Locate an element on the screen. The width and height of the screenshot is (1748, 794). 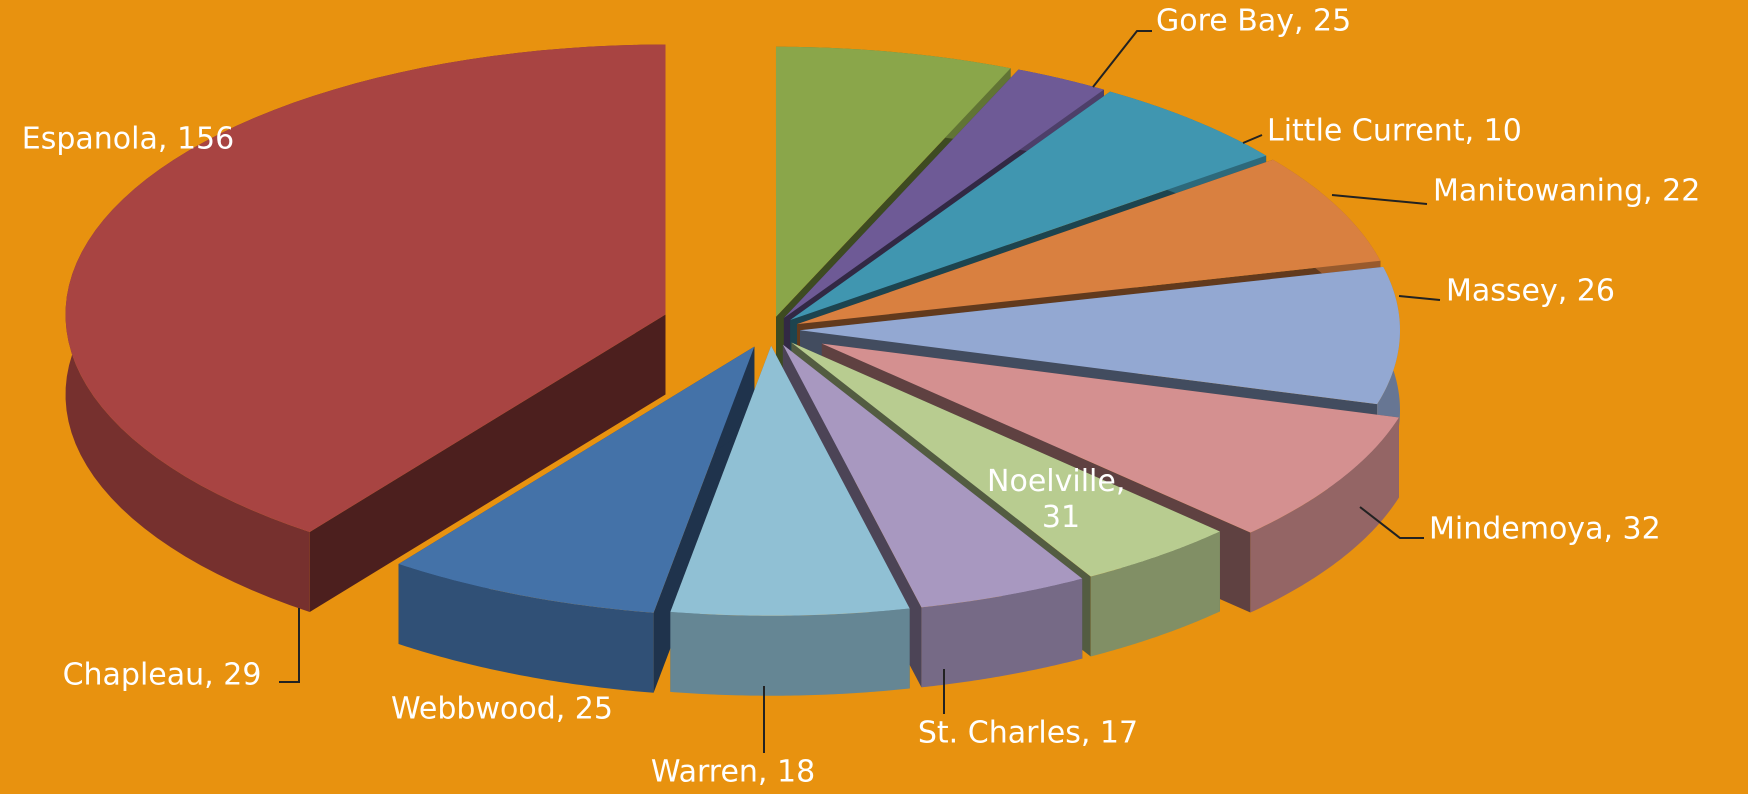
slice-side is located at coordinates (487, 463).